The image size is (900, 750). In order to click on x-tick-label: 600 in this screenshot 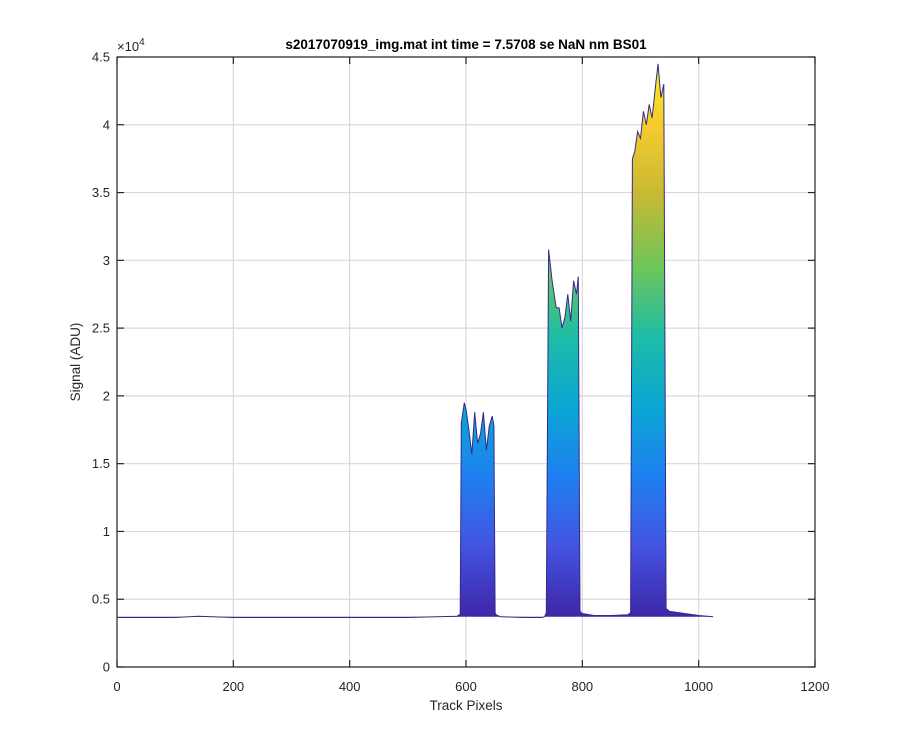, I will do `click(466, 686)`.